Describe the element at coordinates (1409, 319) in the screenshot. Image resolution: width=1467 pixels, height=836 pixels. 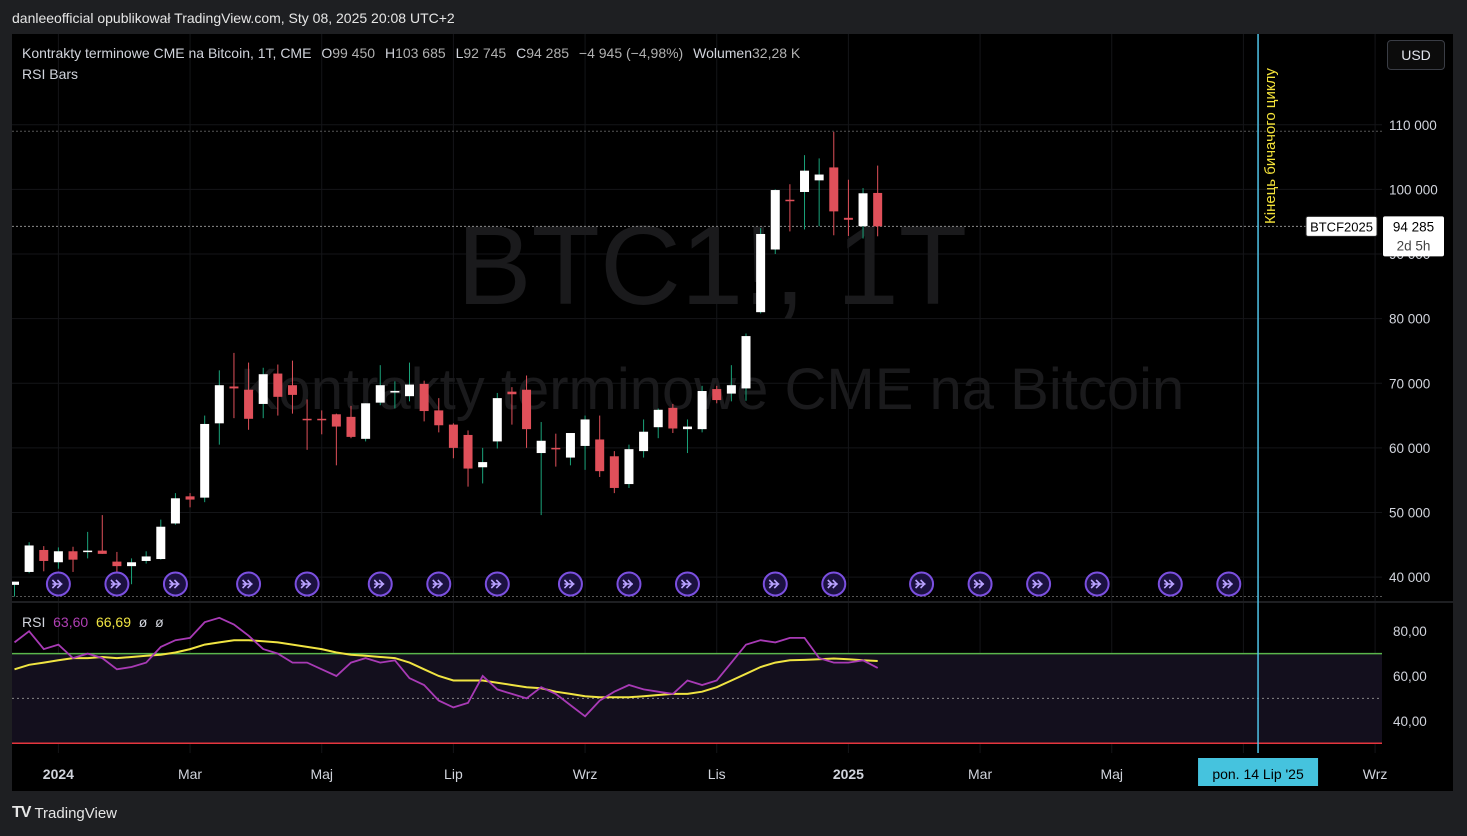
I see `price-axis-label: 80 000` at that location.